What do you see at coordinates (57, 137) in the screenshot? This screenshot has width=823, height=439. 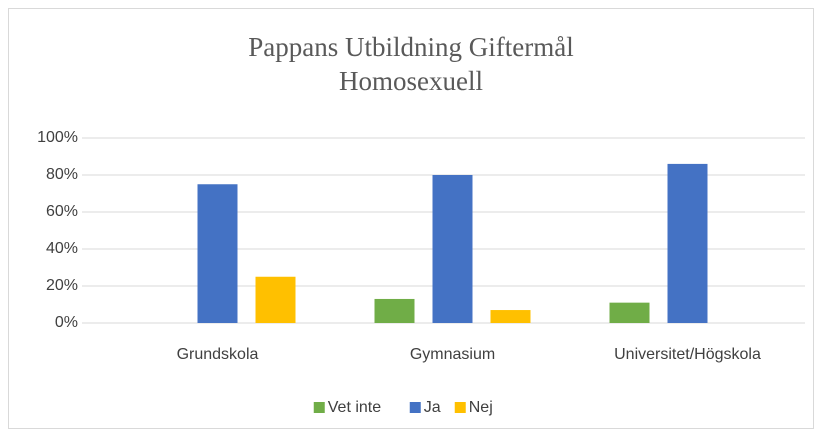 I see `y-tick-label: 100%` at bounding box center [57, 137].